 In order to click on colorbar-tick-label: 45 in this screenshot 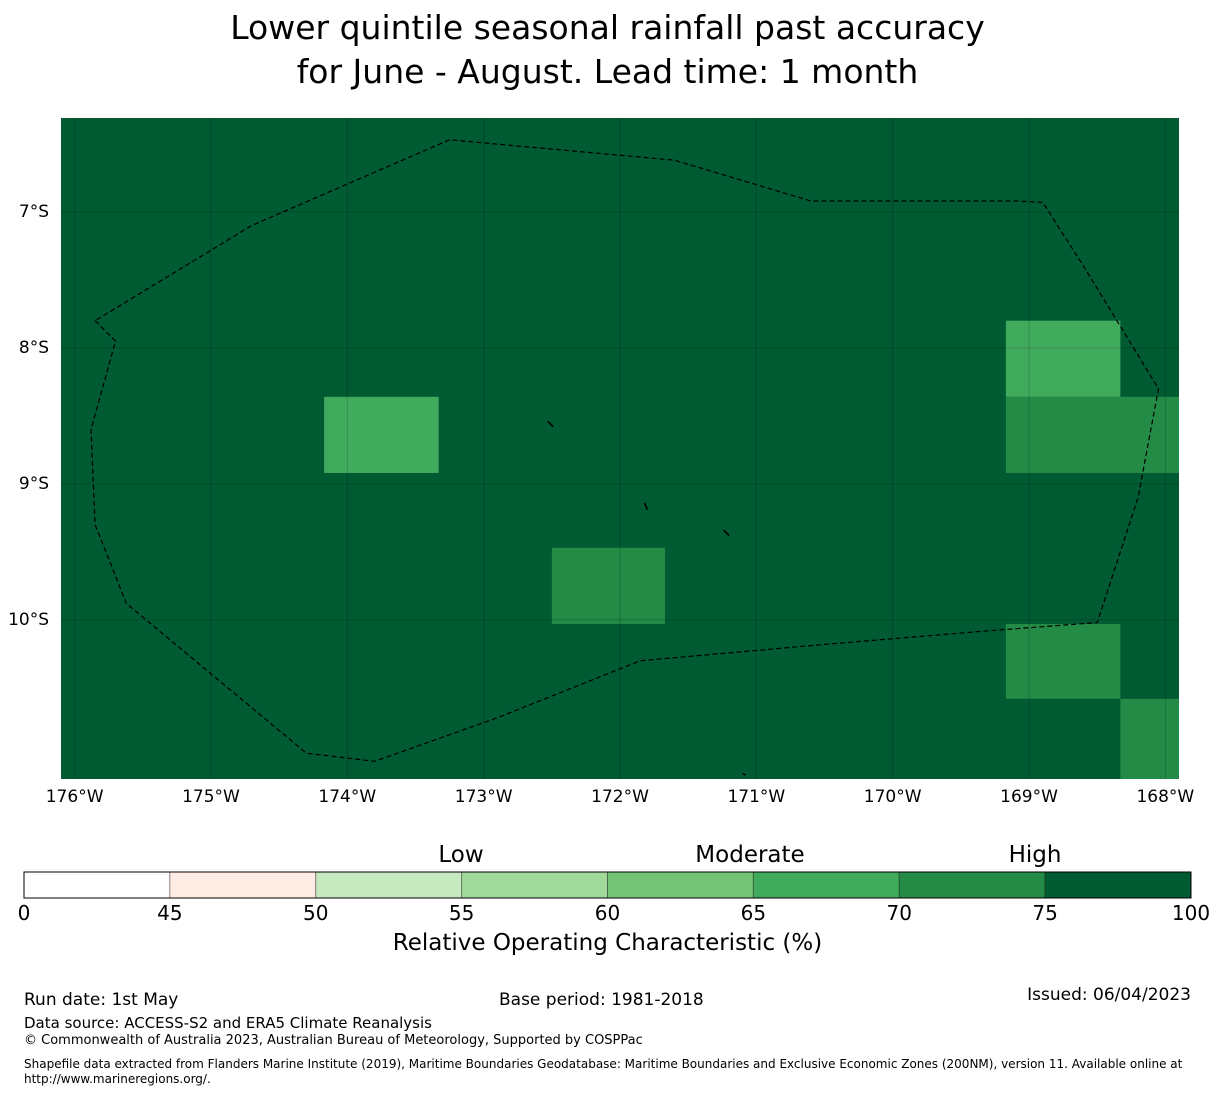, I will do `click(170, 913)`.